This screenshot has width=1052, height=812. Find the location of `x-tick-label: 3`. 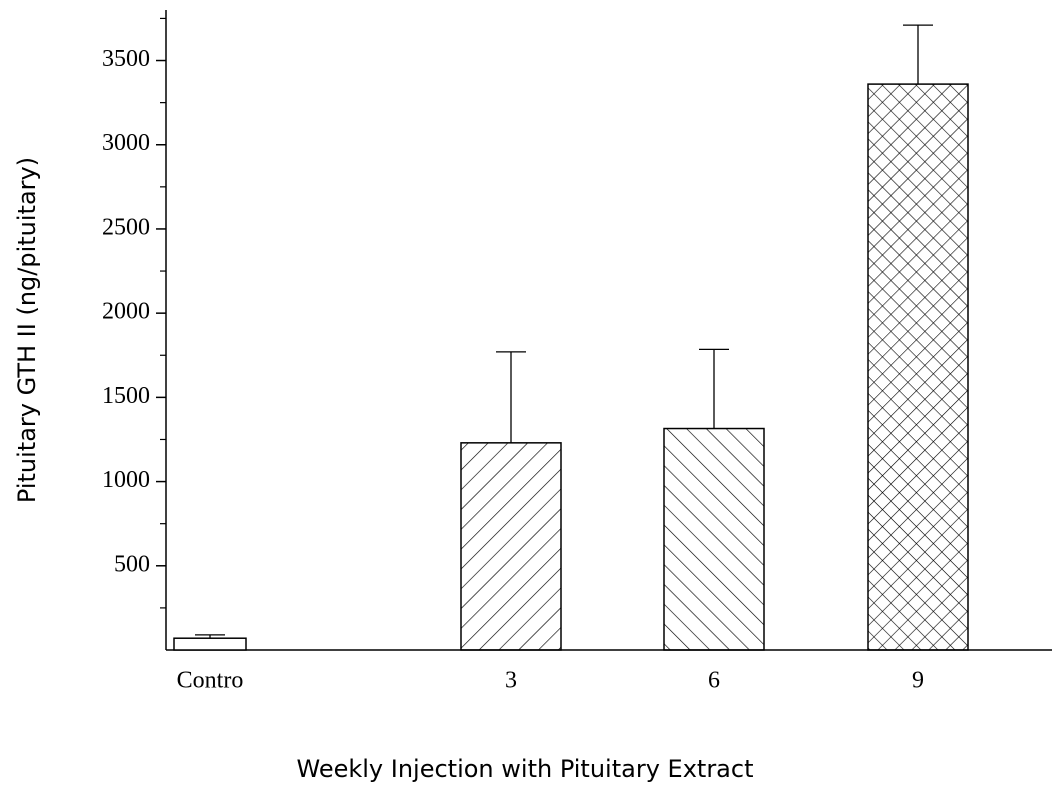

x-tick-label: 3 is located at coordinates (511, 681).